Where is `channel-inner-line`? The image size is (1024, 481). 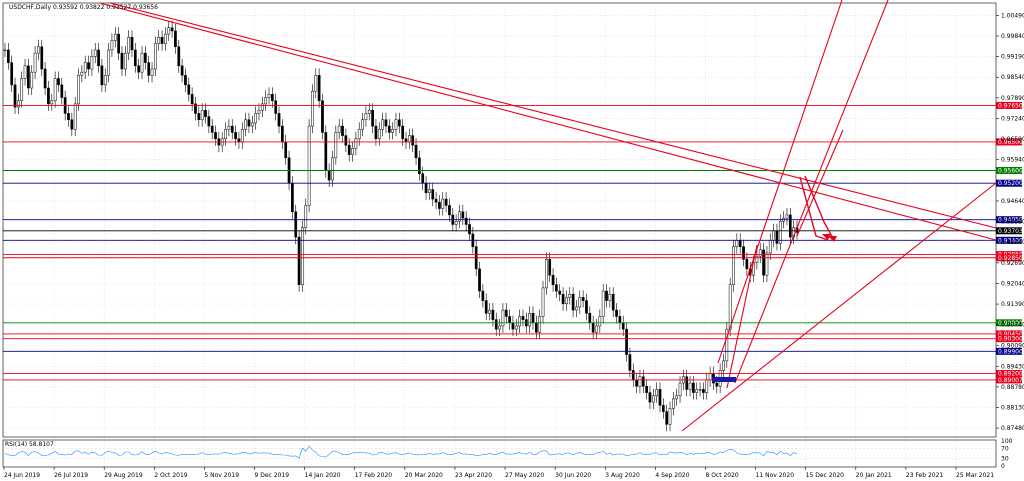 channel-inner-line is located at coordinates (742, 316).